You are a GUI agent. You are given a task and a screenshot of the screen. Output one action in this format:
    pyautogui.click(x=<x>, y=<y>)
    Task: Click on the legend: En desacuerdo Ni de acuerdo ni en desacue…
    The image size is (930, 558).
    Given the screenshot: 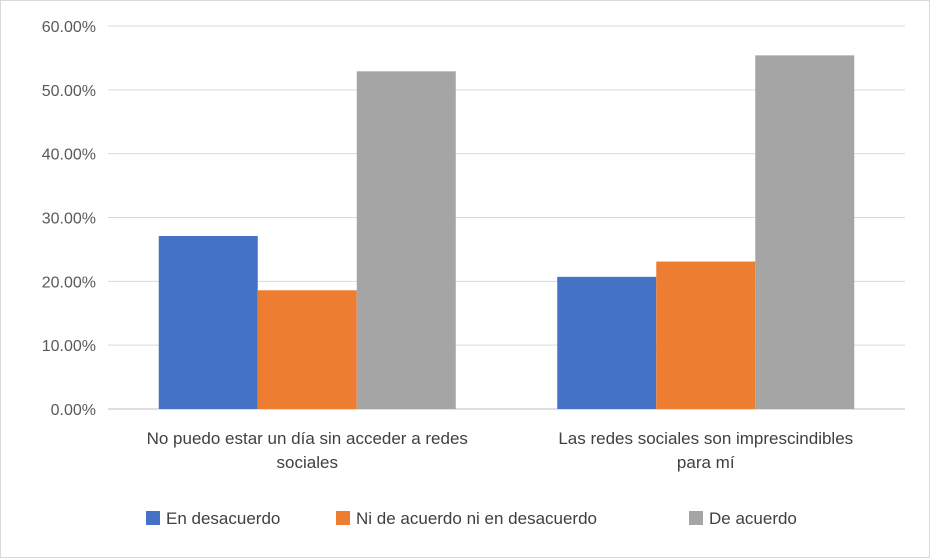 What is the action you would take?
    pyautogui.click(x=471, y=518)
    